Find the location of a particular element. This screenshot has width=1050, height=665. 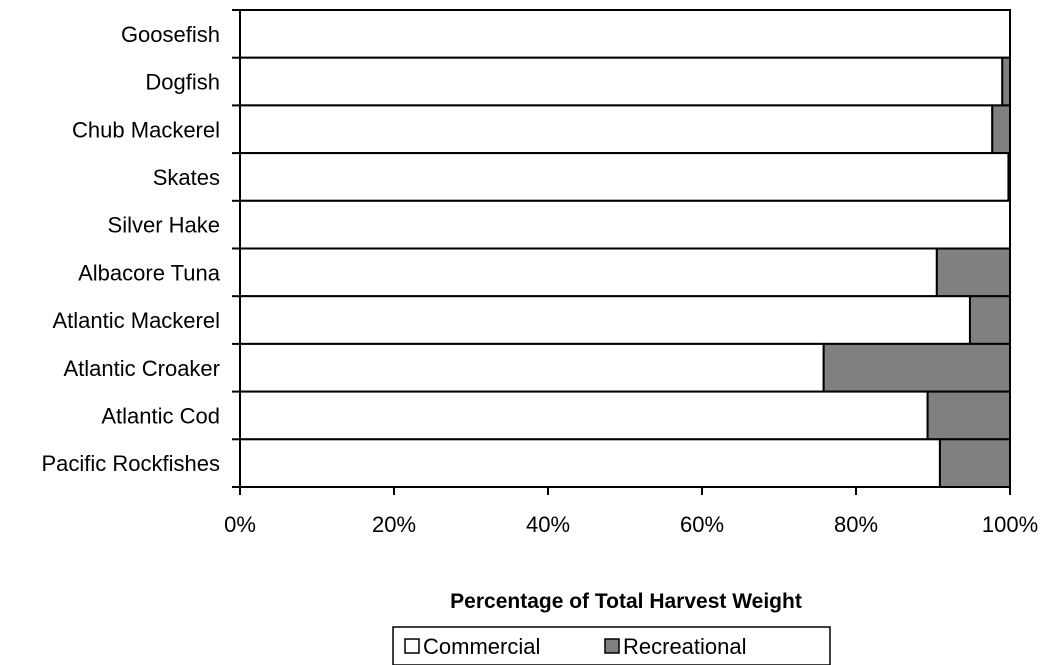

legend-swatch-recreational is located at coordinates (612, 646).